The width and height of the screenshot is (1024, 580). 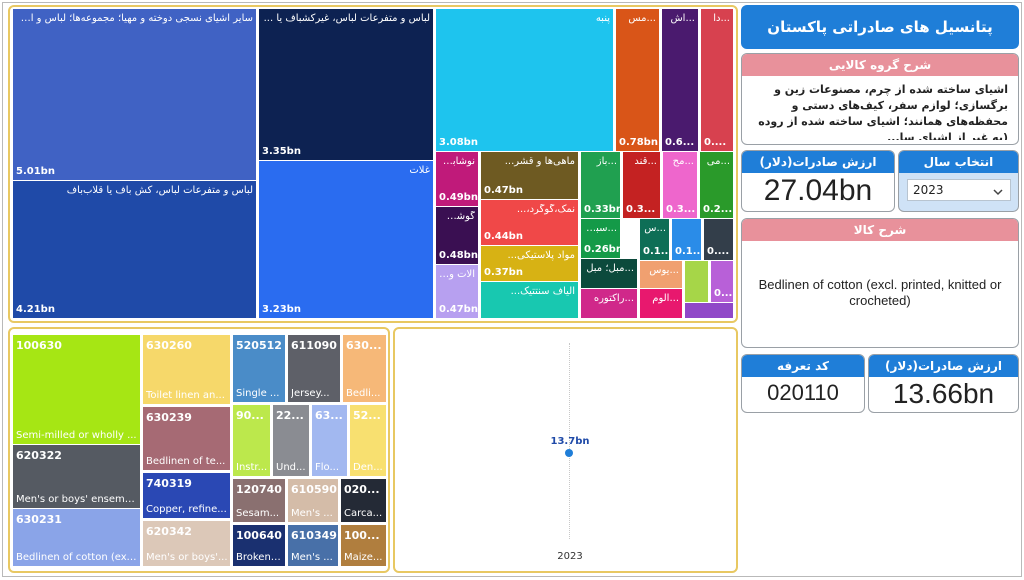 I want to click on product-tile-code: 740319, so click(x=169, y=484).